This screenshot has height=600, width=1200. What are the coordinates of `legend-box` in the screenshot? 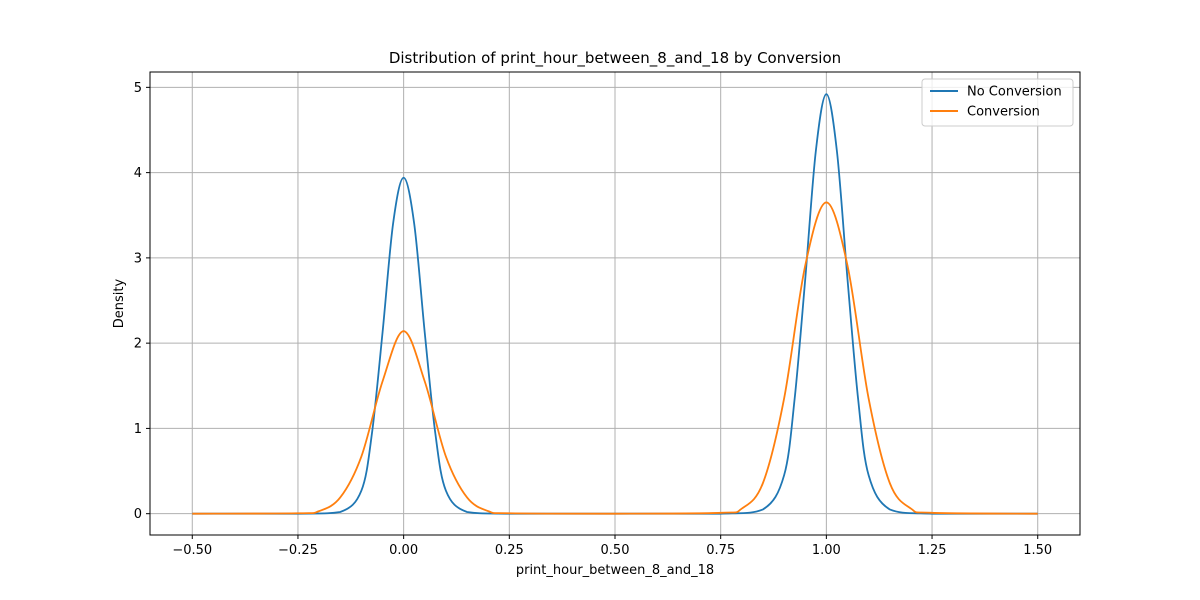 It's located at (997, 102).